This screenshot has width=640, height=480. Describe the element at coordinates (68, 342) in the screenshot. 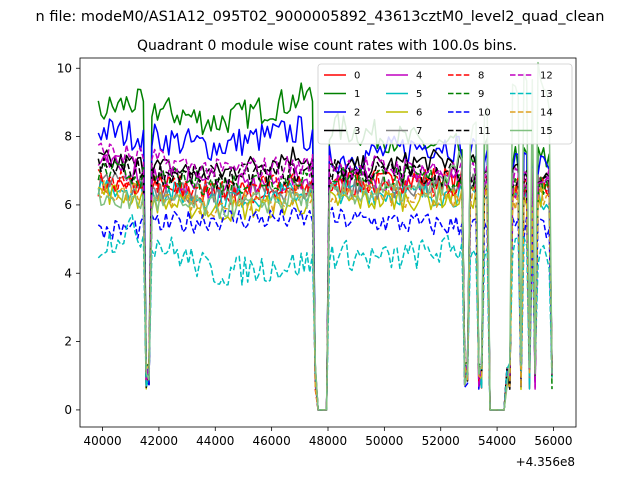

I see `y-tick-label: 2` at that location.